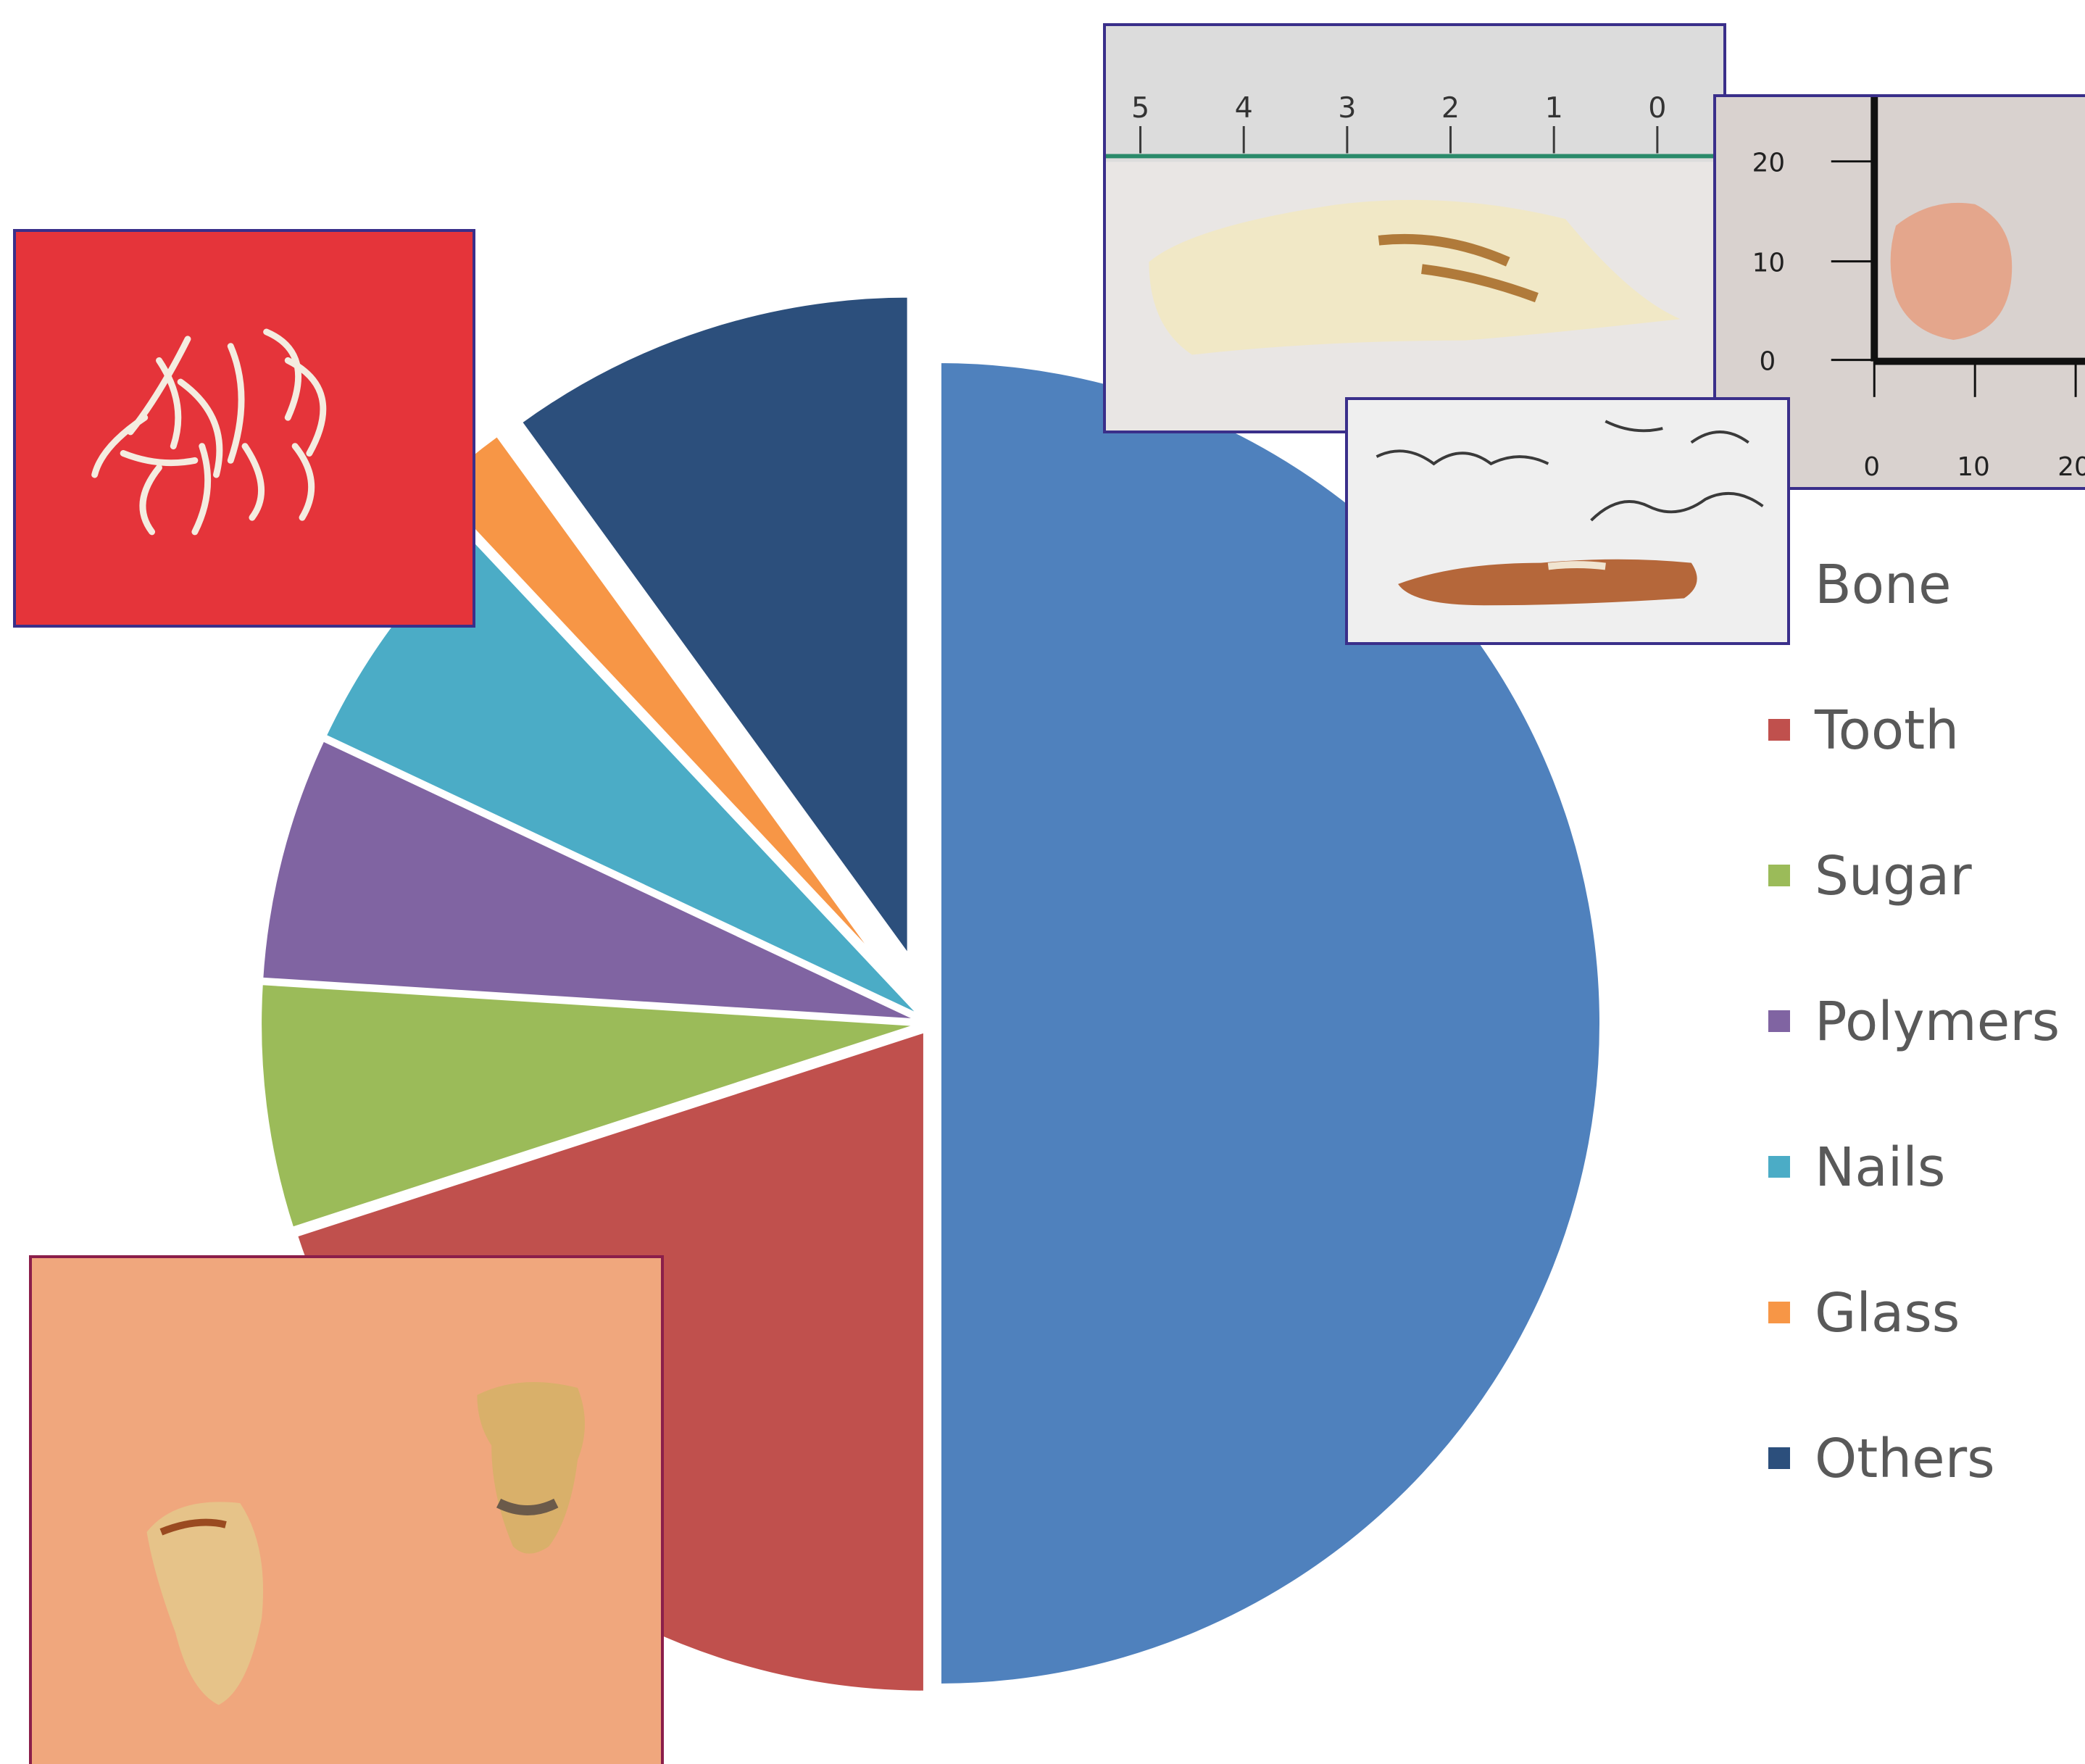 This screenshot has width=2085, height=1764. Describe the element at coordinates (1347, 108) in the screenshot. I see `ruler-tick: 3` at that location.